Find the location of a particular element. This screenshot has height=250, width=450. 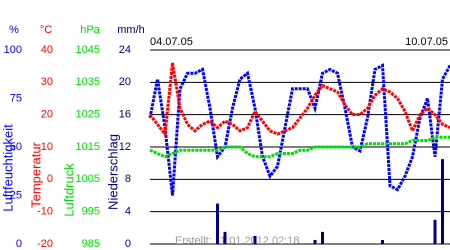

y-tick-label: -10 is located at coordinates (45, 212).